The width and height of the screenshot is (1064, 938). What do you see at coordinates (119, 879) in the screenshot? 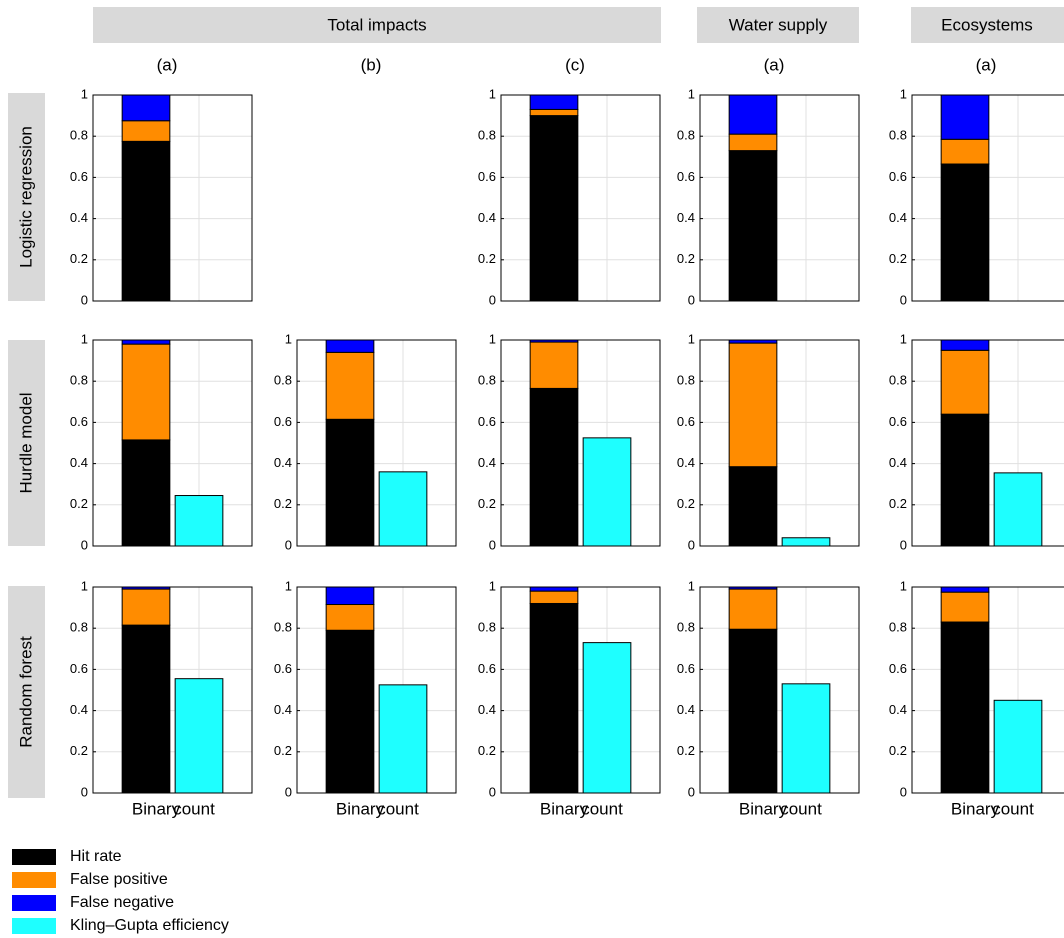
I see `legend-label: False positive` at bounding box center [119, 879].